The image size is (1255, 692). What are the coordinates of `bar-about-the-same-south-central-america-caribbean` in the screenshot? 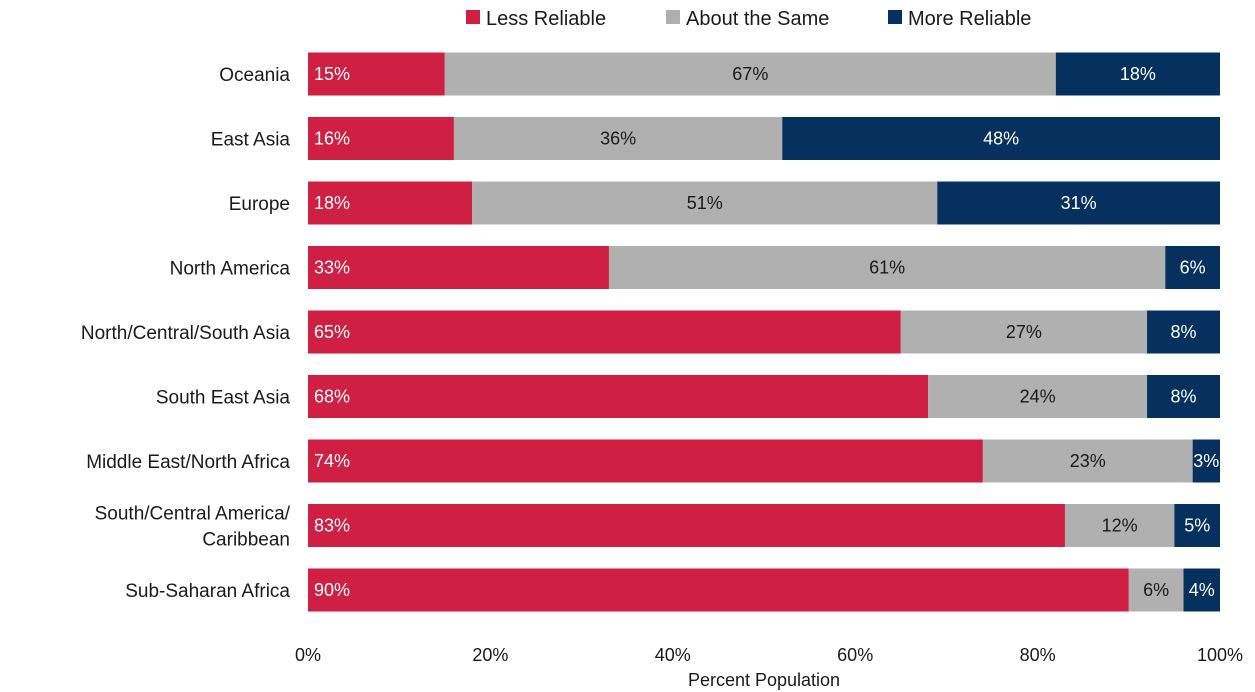 It's located at (1119, 525).